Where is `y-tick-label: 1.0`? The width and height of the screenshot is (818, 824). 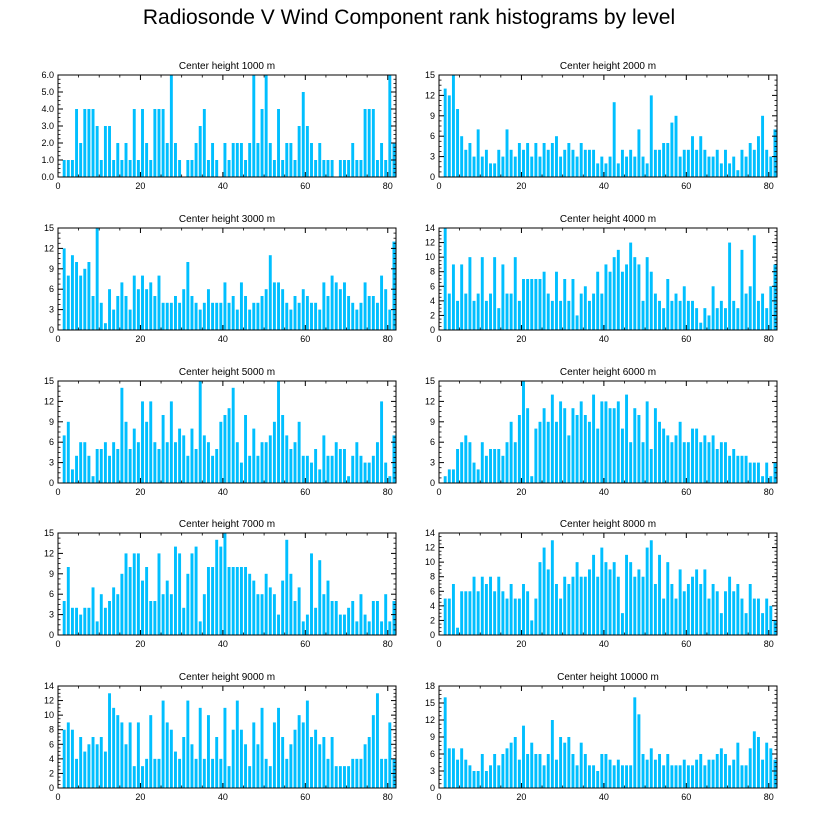
y-tick-label: 1.0 is located at coordinates (47, 160).